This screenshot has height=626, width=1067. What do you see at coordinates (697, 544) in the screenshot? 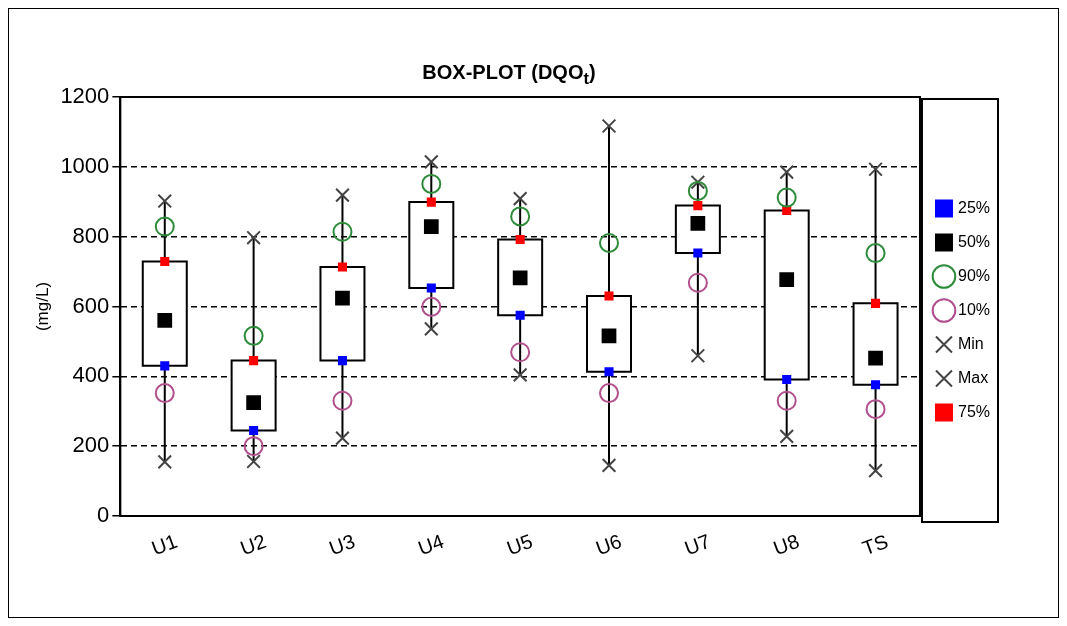
I see `x-tick-label: U7` at bounding box center [697, 544].